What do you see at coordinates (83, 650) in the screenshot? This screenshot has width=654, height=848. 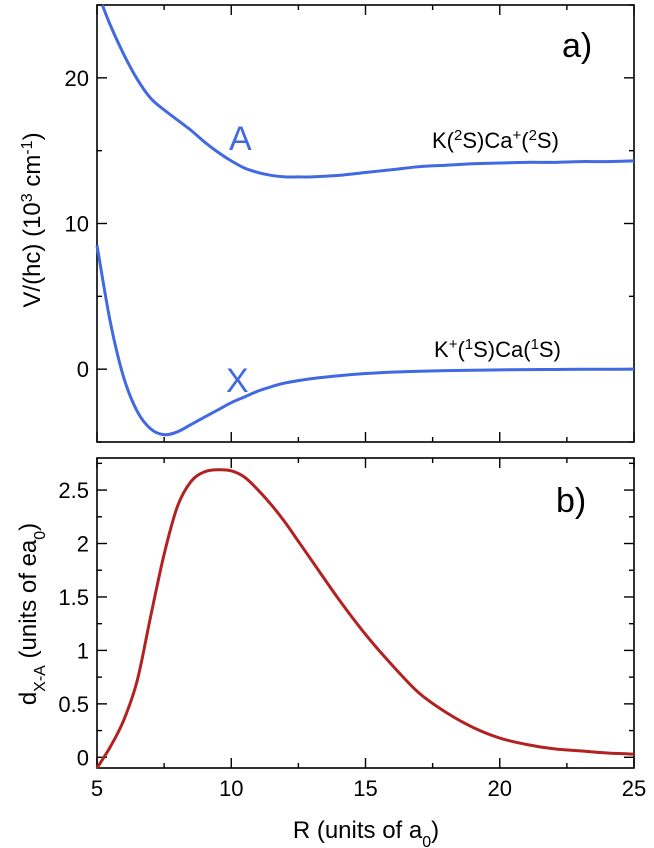 I see `y-tick-label-1: 1` at bounding box center [83, 650].